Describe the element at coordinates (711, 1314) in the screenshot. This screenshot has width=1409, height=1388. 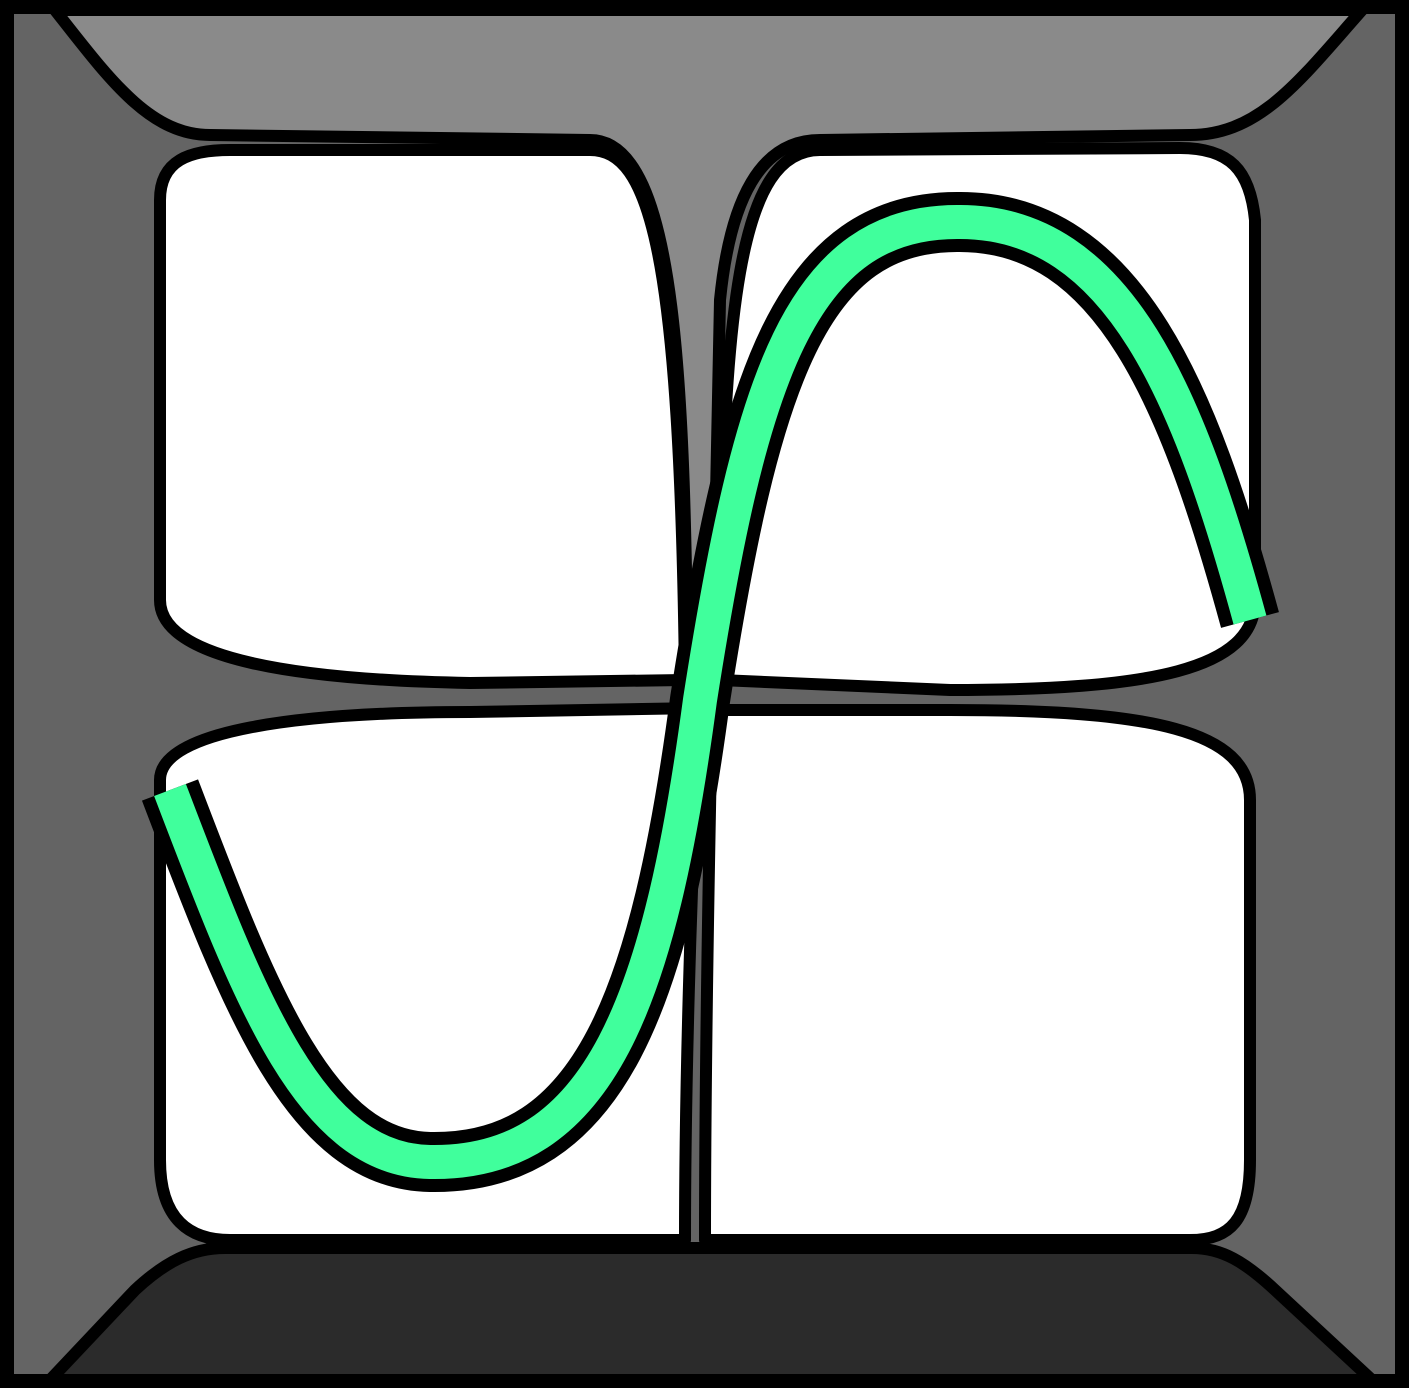
I see `bottom-bevel` at that location.